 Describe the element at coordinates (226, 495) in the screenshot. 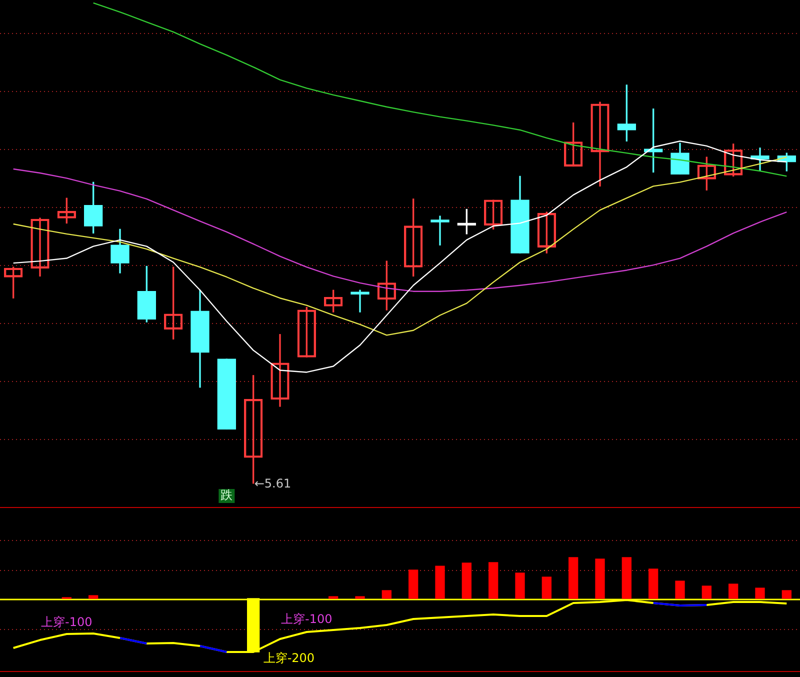

I see `text: 跌` at that location.